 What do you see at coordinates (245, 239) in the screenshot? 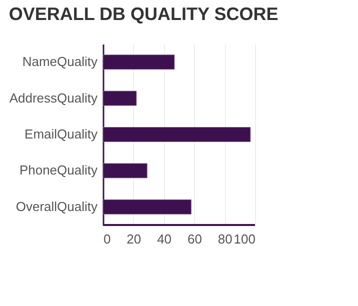
I see `x-tick-label: 100` at bounding box center [245, 239].